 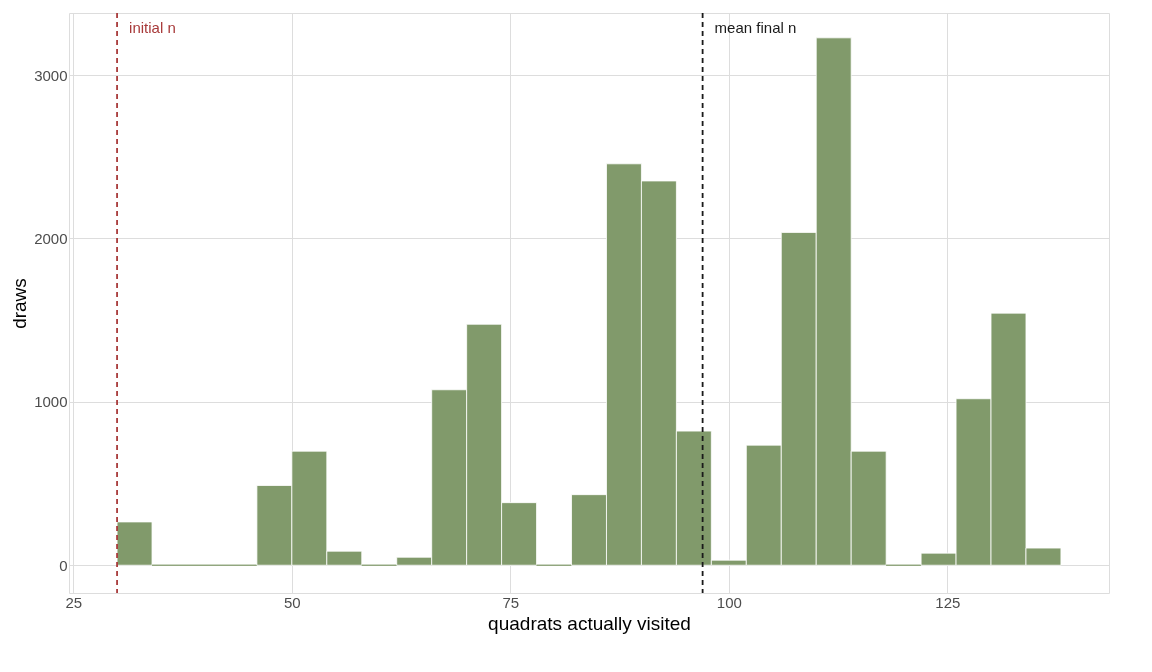 What do you see at coordinates (51, 238) in the screenshot?
I see `y-tick-label: 2000` at bounding box center [51, 238].